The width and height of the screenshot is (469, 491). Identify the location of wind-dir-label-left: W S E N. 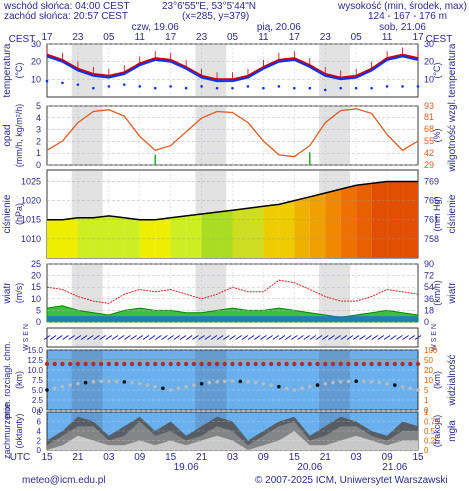
(26, 337).